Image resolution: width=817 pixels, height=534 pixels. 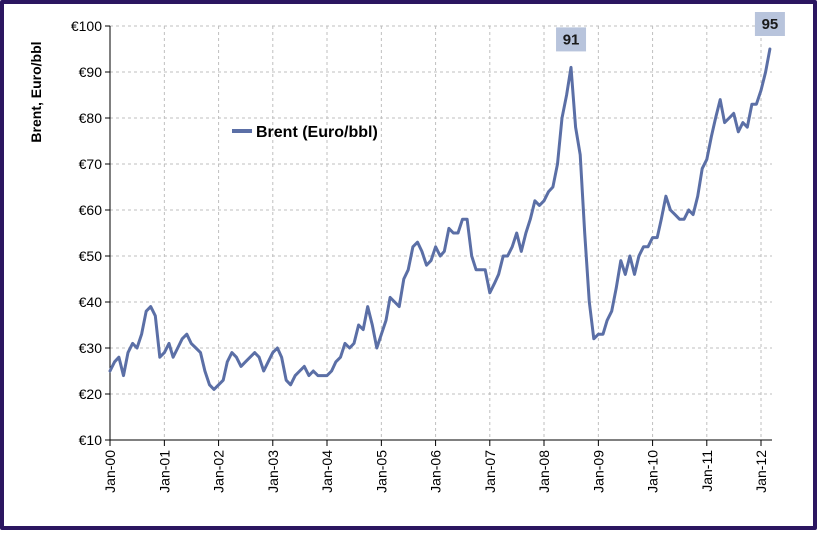 I want to click on x-tick-label: Jan-08, so click(x=544, y=471).